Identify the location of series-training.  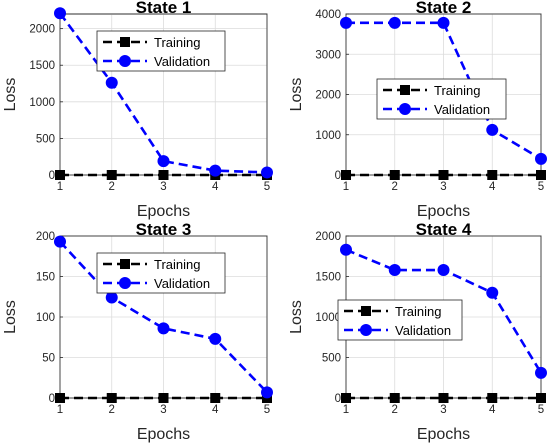
(443, 398).